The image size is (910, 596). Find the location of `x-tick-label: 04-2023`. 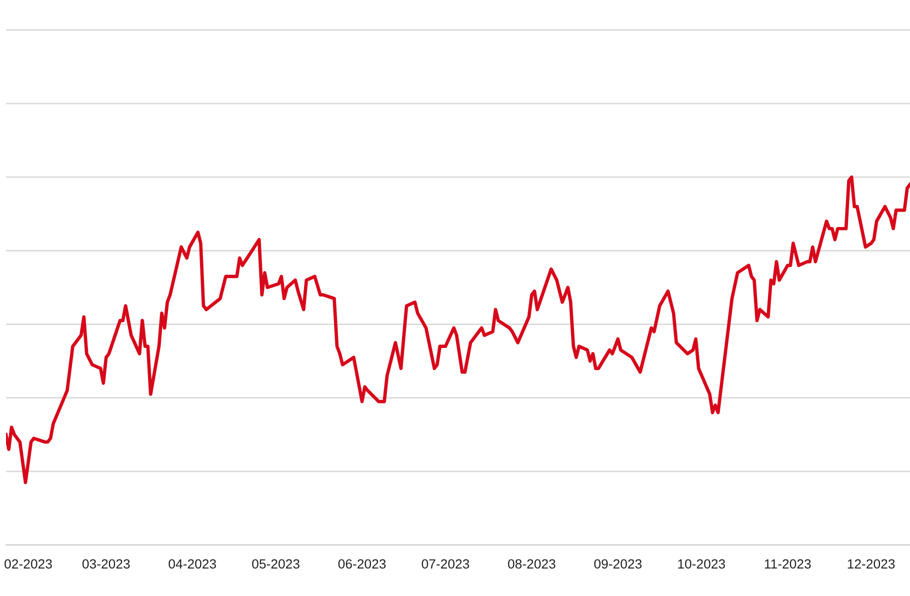

x-tick-label: 04-2023 is located at coordinates (192, 564).